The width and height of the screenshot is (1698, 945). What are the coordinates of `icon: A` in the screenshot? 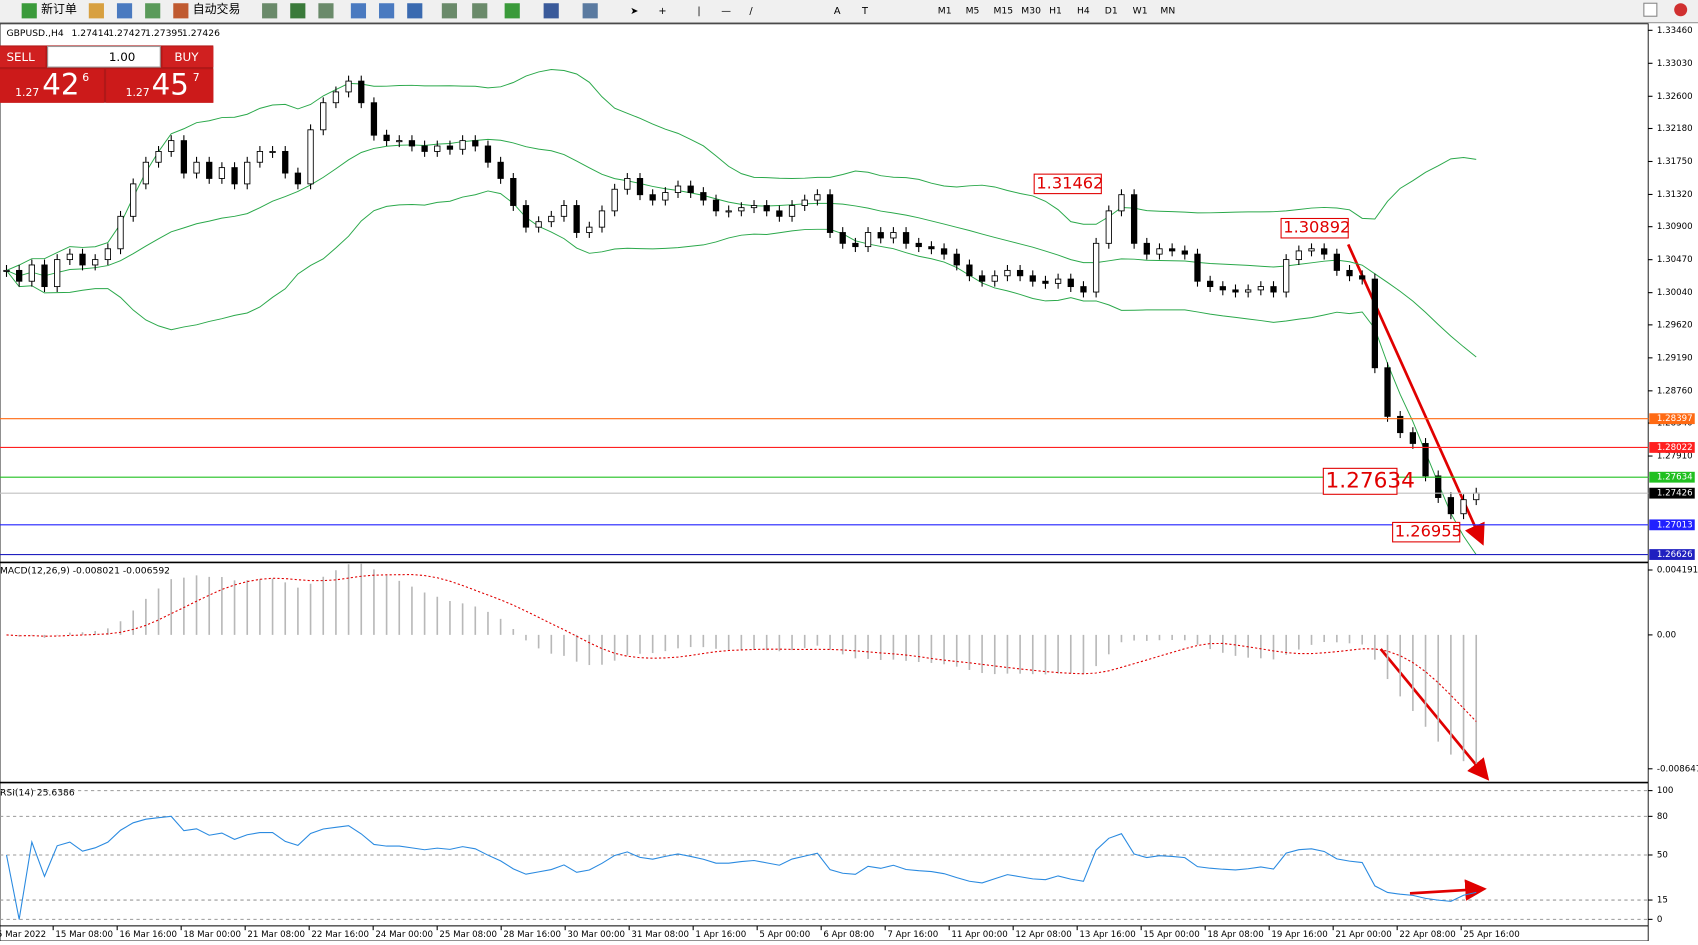 It's located at (837, 11).